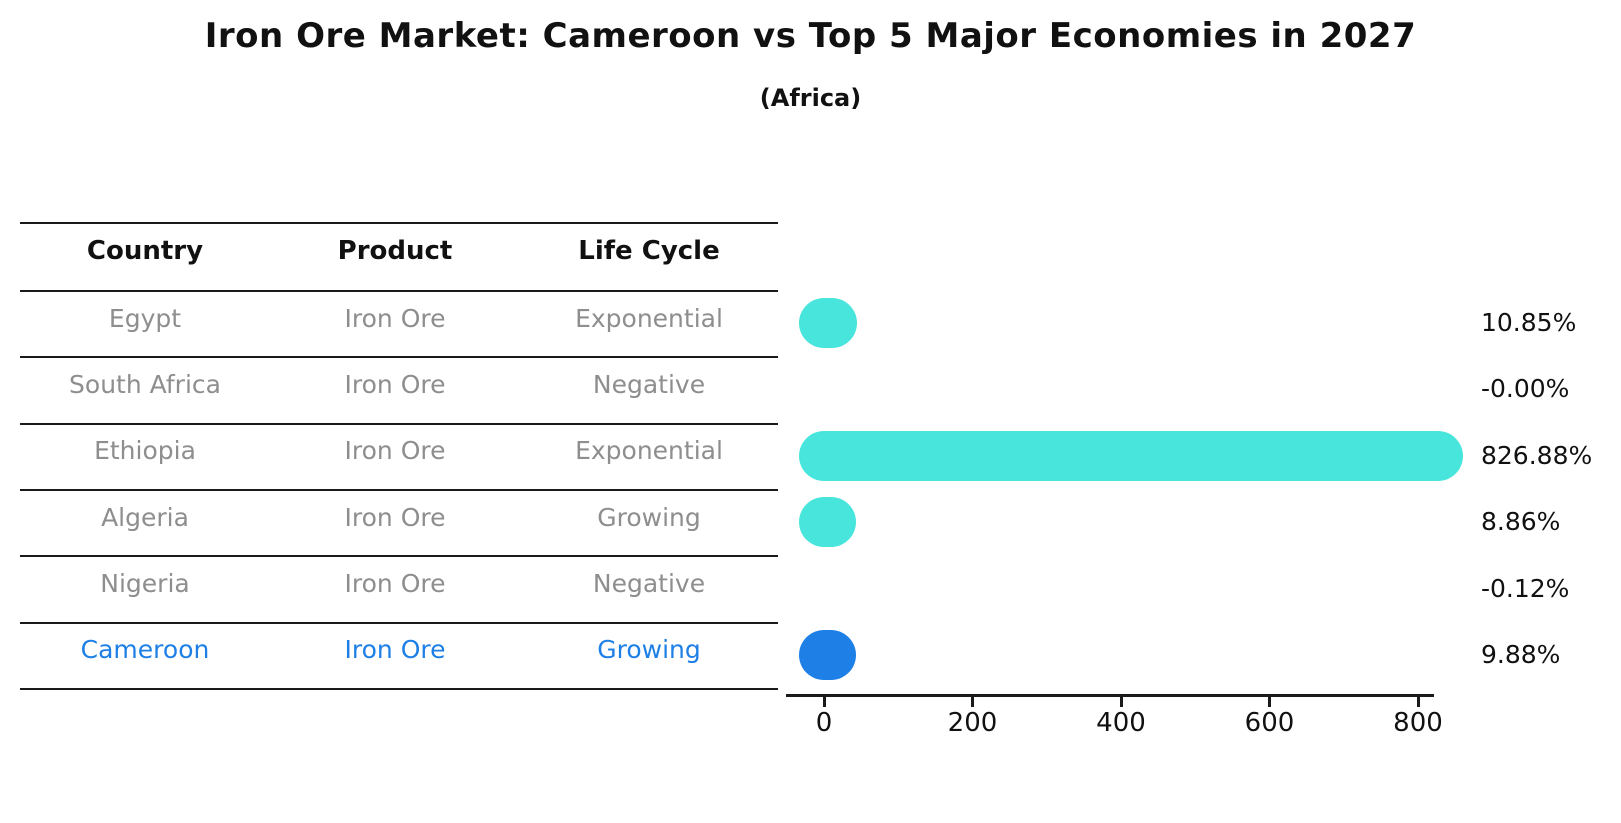 The image size is (1621, 823). What do you see at coordinates (1529, 322) in the screenshot?
I see `value-label: 10.85%` at bounding box center [1529, 322].